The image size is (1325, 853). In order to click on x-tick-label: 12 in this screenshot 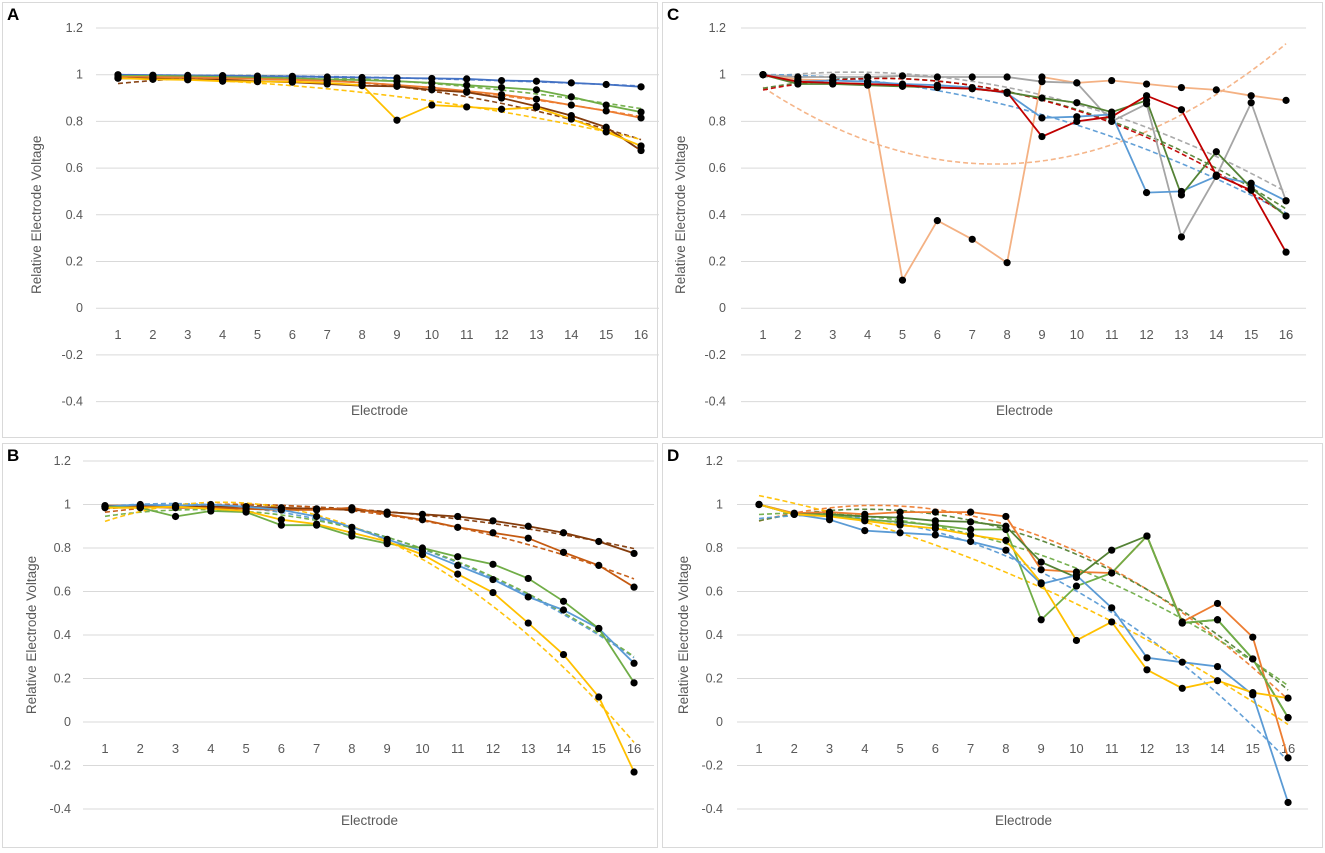, I will do `click(501, 334)`.